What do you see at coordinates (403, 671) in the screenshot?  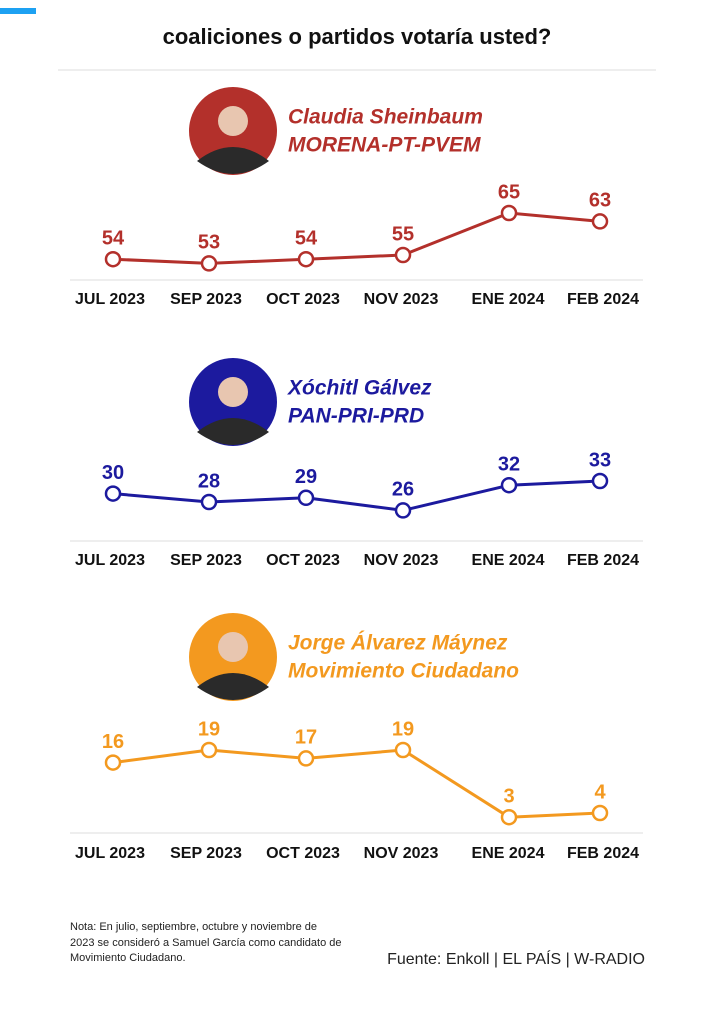 I see `candidate-party: Movimiento Ciudadano` at bounding box center [403, 671].